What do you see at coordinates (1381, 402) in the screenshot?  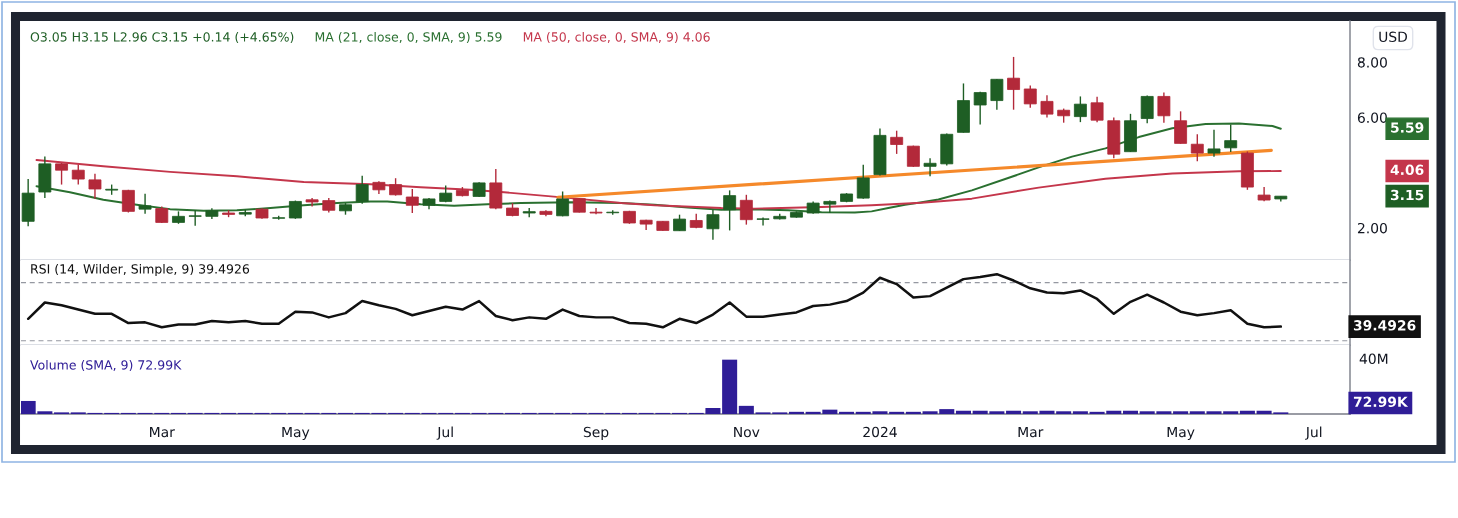 I see `text: 72.99K` at bounding box center [1381, 402].